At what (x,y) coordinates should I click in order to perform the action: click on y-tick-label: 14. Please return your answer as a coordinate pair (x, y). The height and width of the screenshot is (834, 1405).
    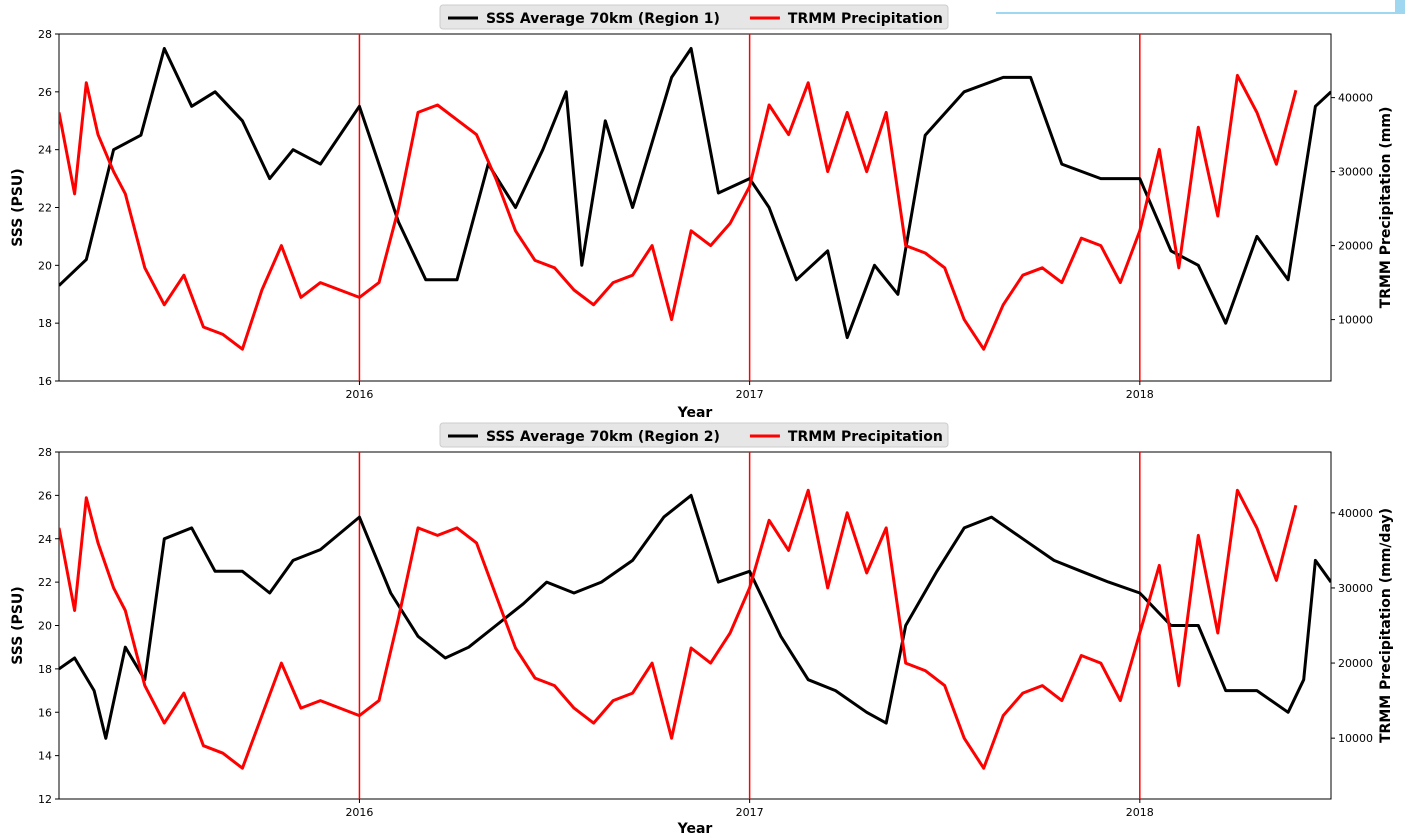
    Looking at the image, I should click on (45, 756).